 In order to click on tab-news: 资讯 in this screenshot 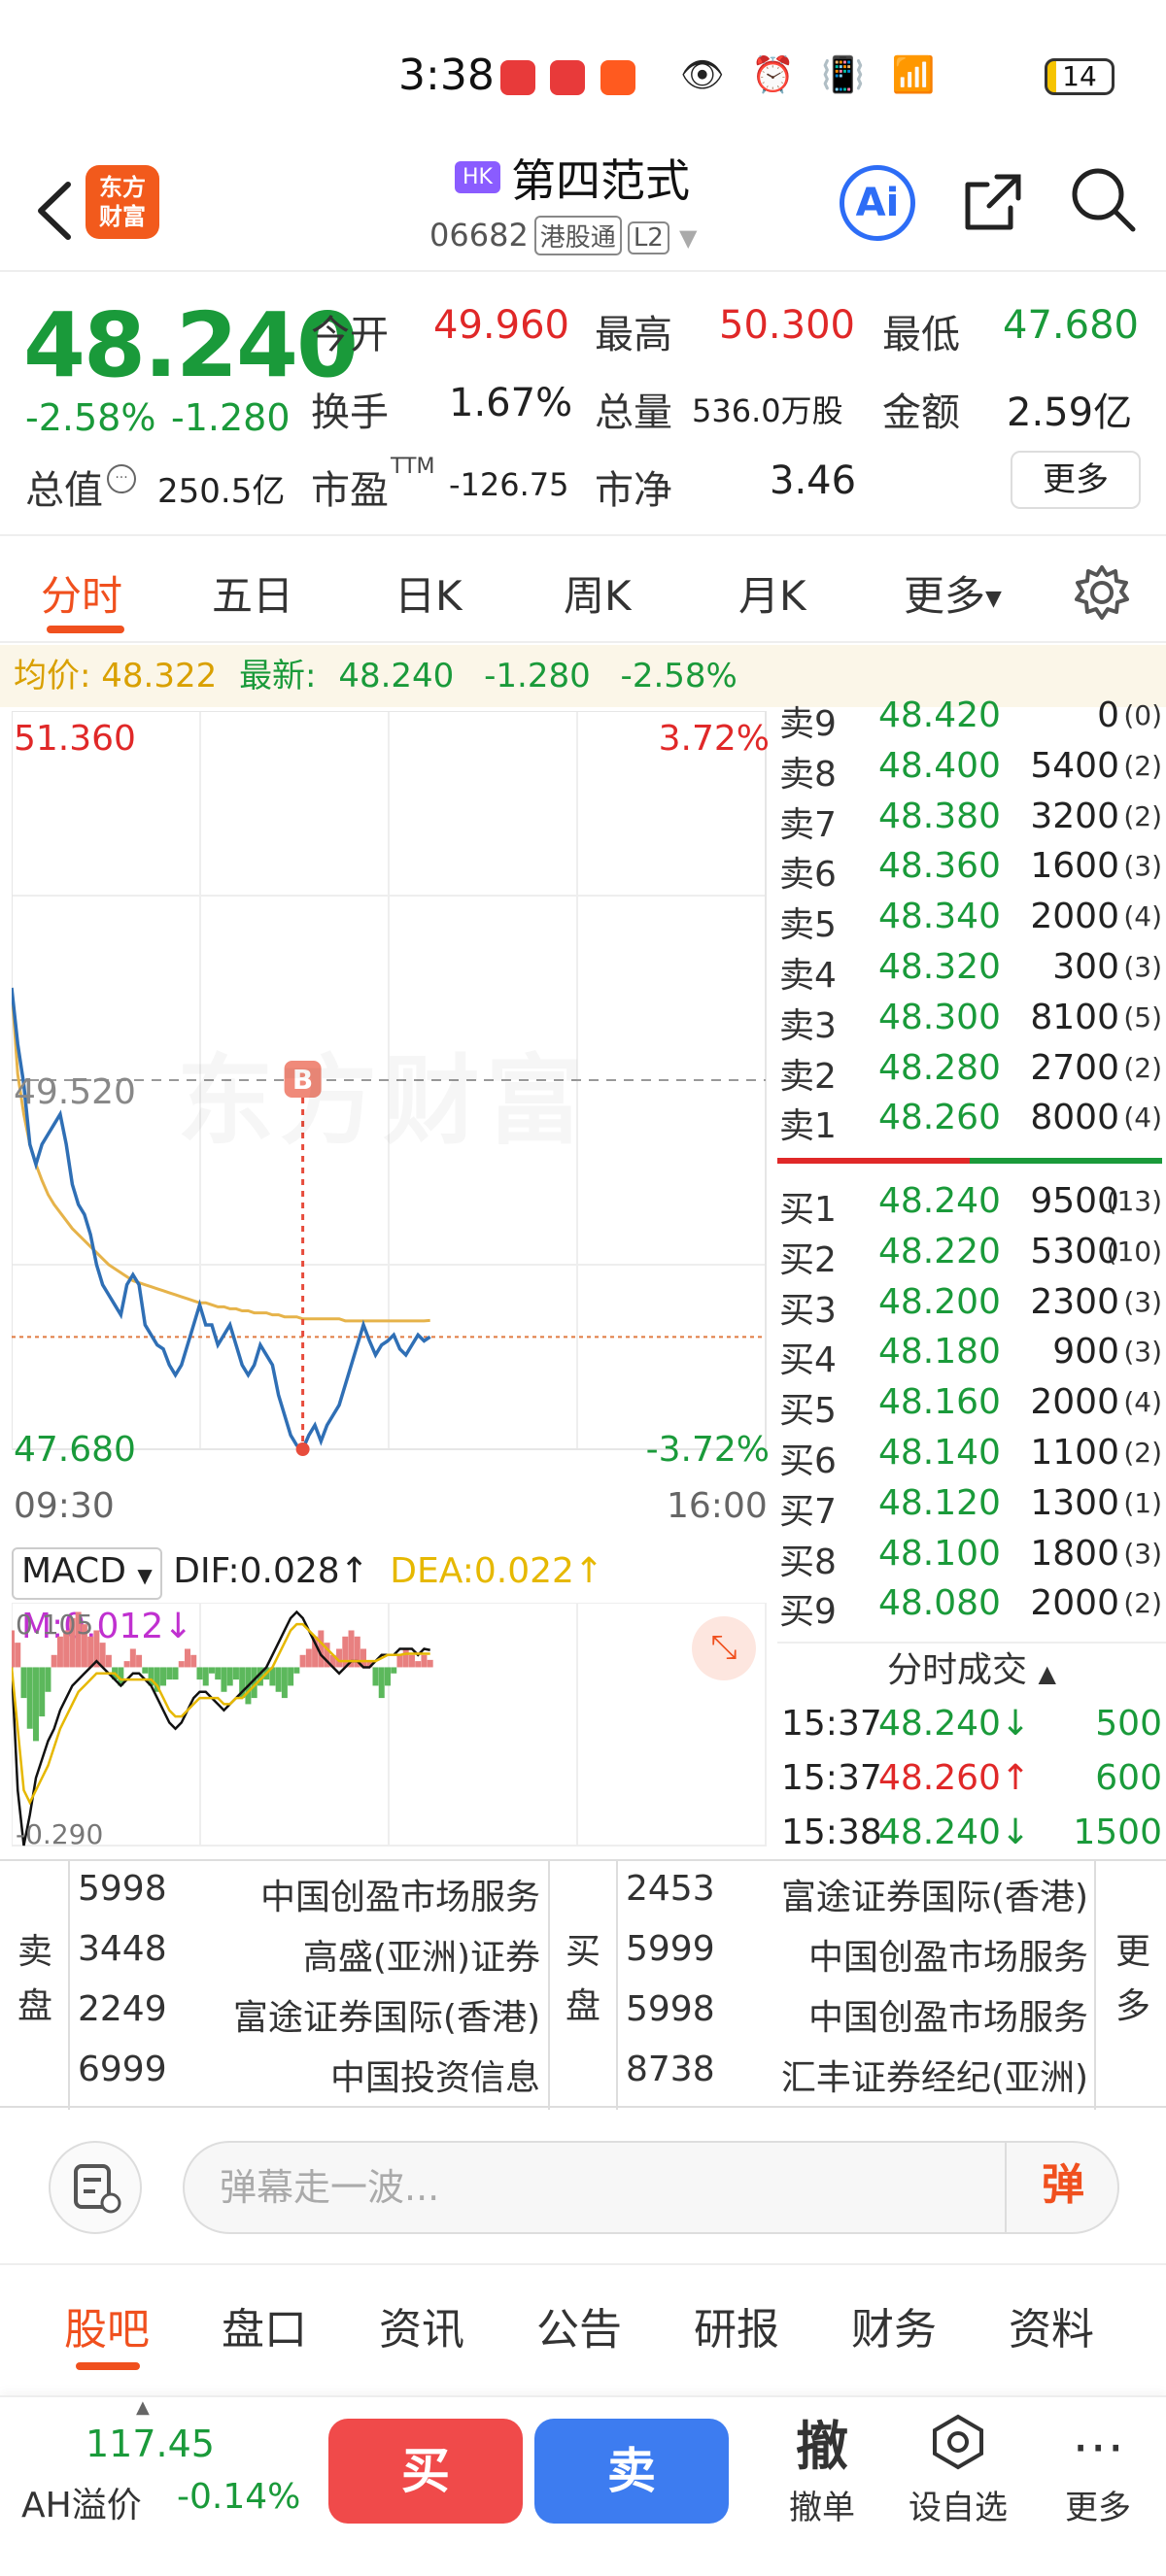, I will do `click(421, 2325)`.